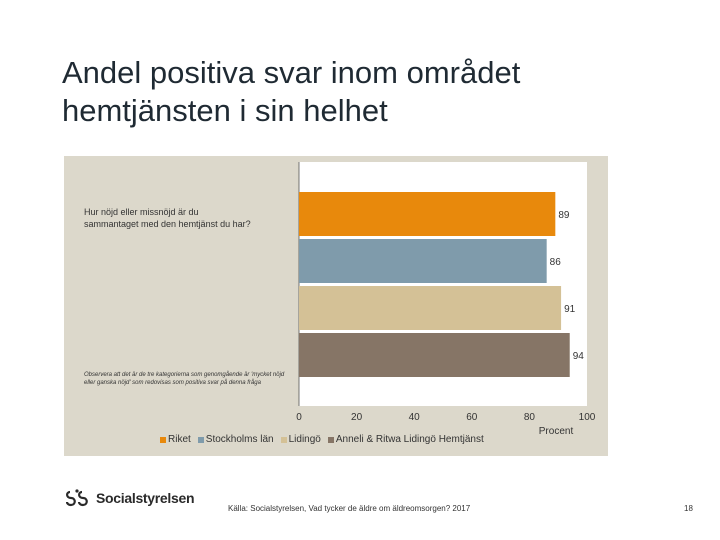  Describe the element at coordinates (179, 439) in the screenshot. I see `legend-label: Riket` at that location.